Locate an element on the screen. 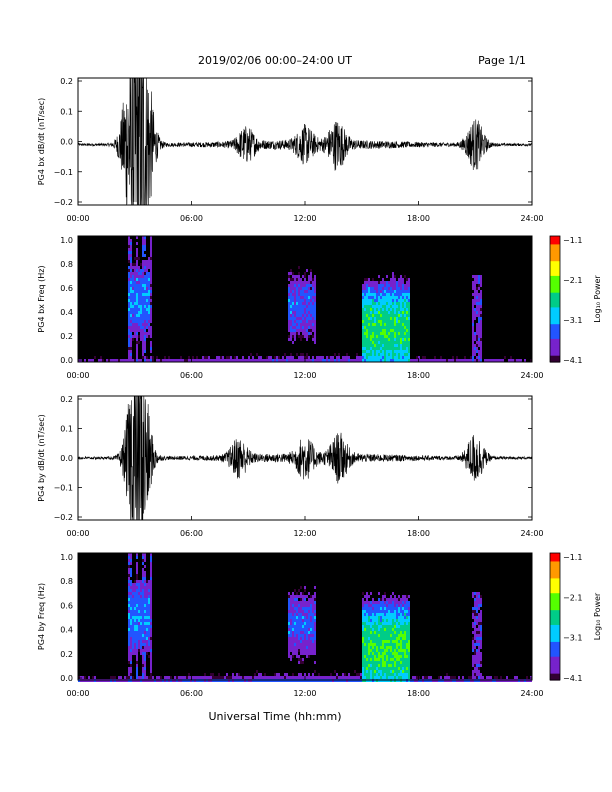 The height and width of the screenshot is (792, 612). y-tick-label: 0.4 is located at coordinates (66, 312).